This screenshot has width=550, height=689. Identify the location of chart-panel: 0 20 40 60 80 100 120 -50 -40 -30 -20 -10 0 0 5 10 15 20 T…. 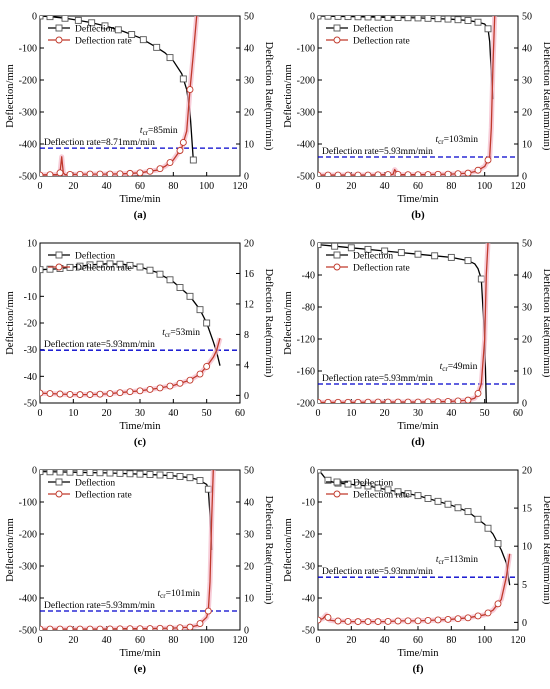
(416, 571).